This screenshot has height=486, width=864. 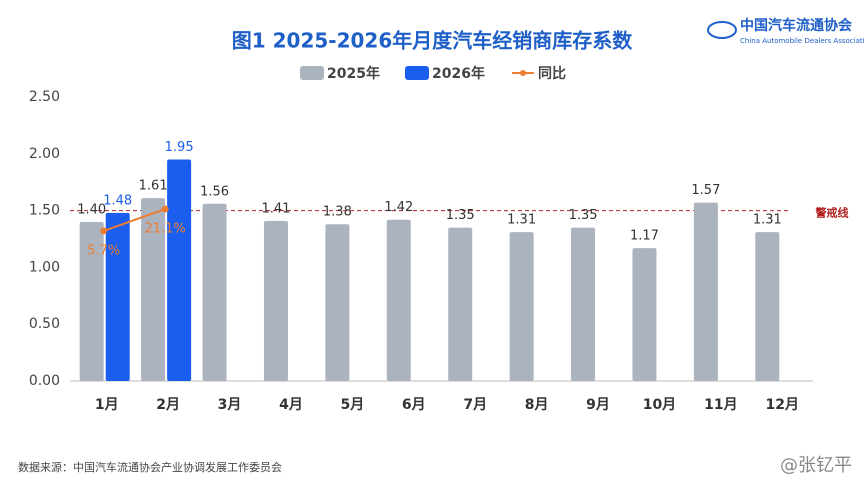 What do you see at coordinates (44, 324) in the screenshot?
I see `y-tick-label: 0.50` at bounding box center [44, 324].